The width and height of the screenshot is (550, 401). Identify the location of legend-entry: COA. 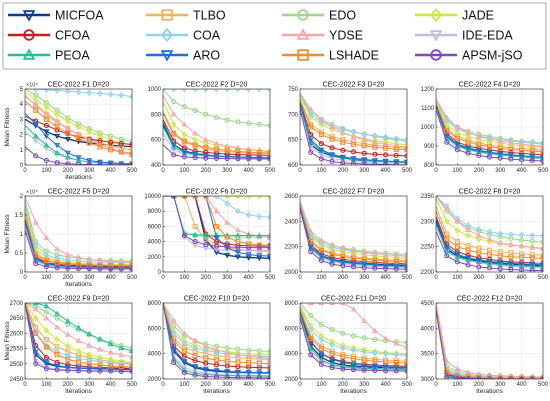
(183, 35).